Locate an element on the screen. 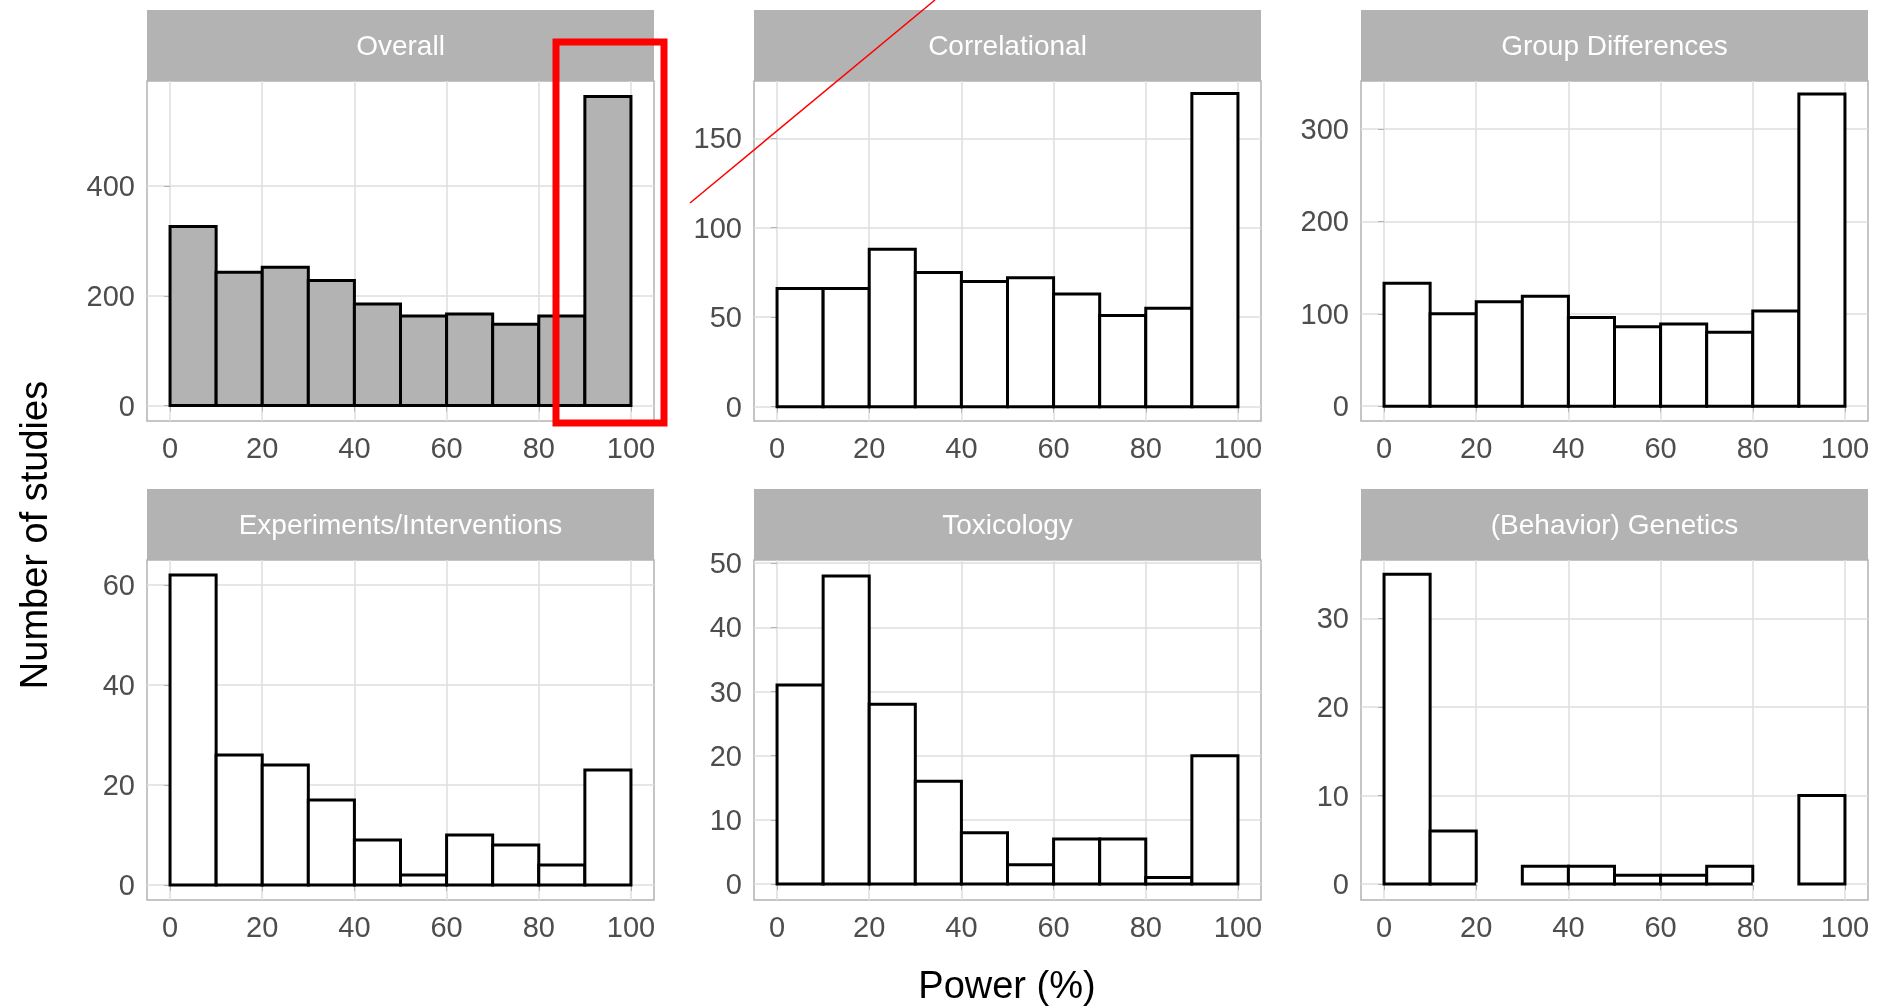  y-tick-label: 150 is located at coordinates (717, 138).